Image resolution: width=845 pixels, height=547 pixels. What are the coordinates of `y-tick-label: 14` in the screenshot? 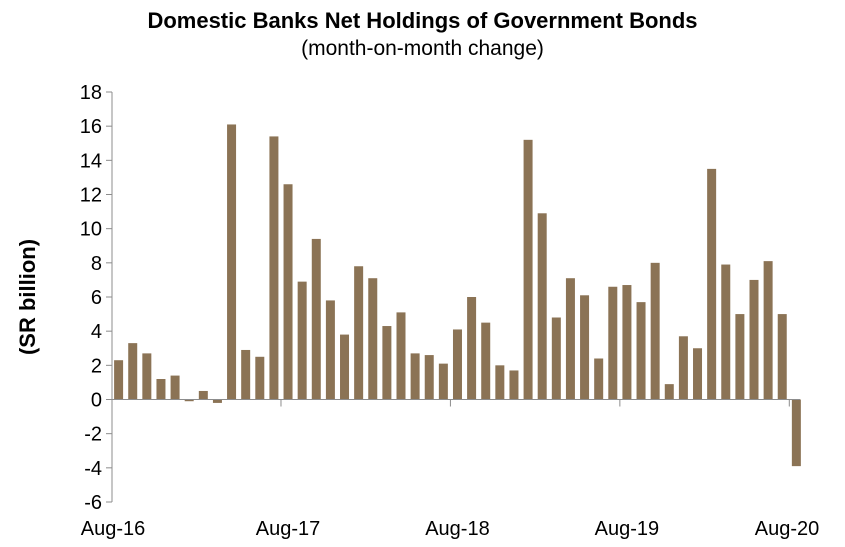 It's located at (91, 161).